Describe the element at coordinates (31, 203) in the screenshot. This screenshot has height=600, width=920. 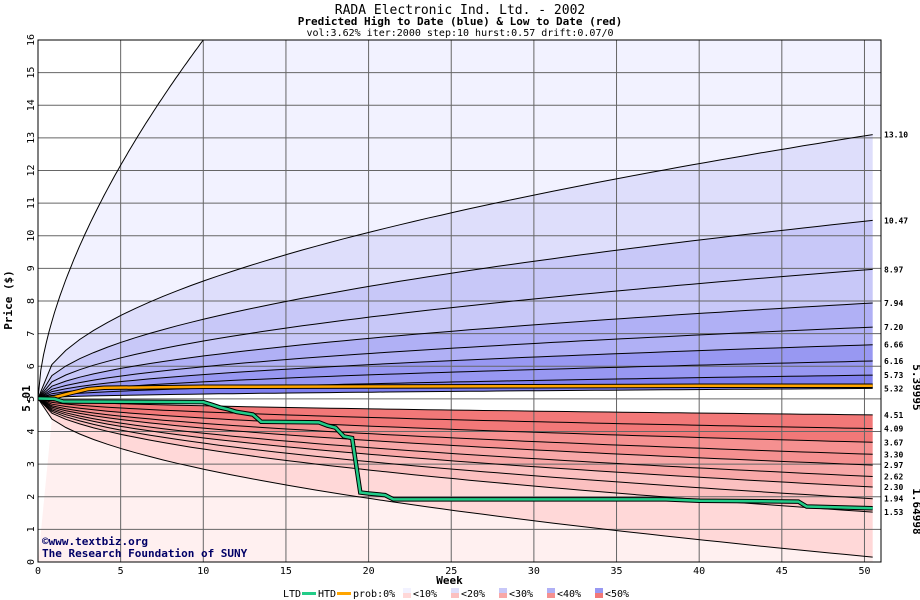
I see `y-tick-11: 11` at that location.